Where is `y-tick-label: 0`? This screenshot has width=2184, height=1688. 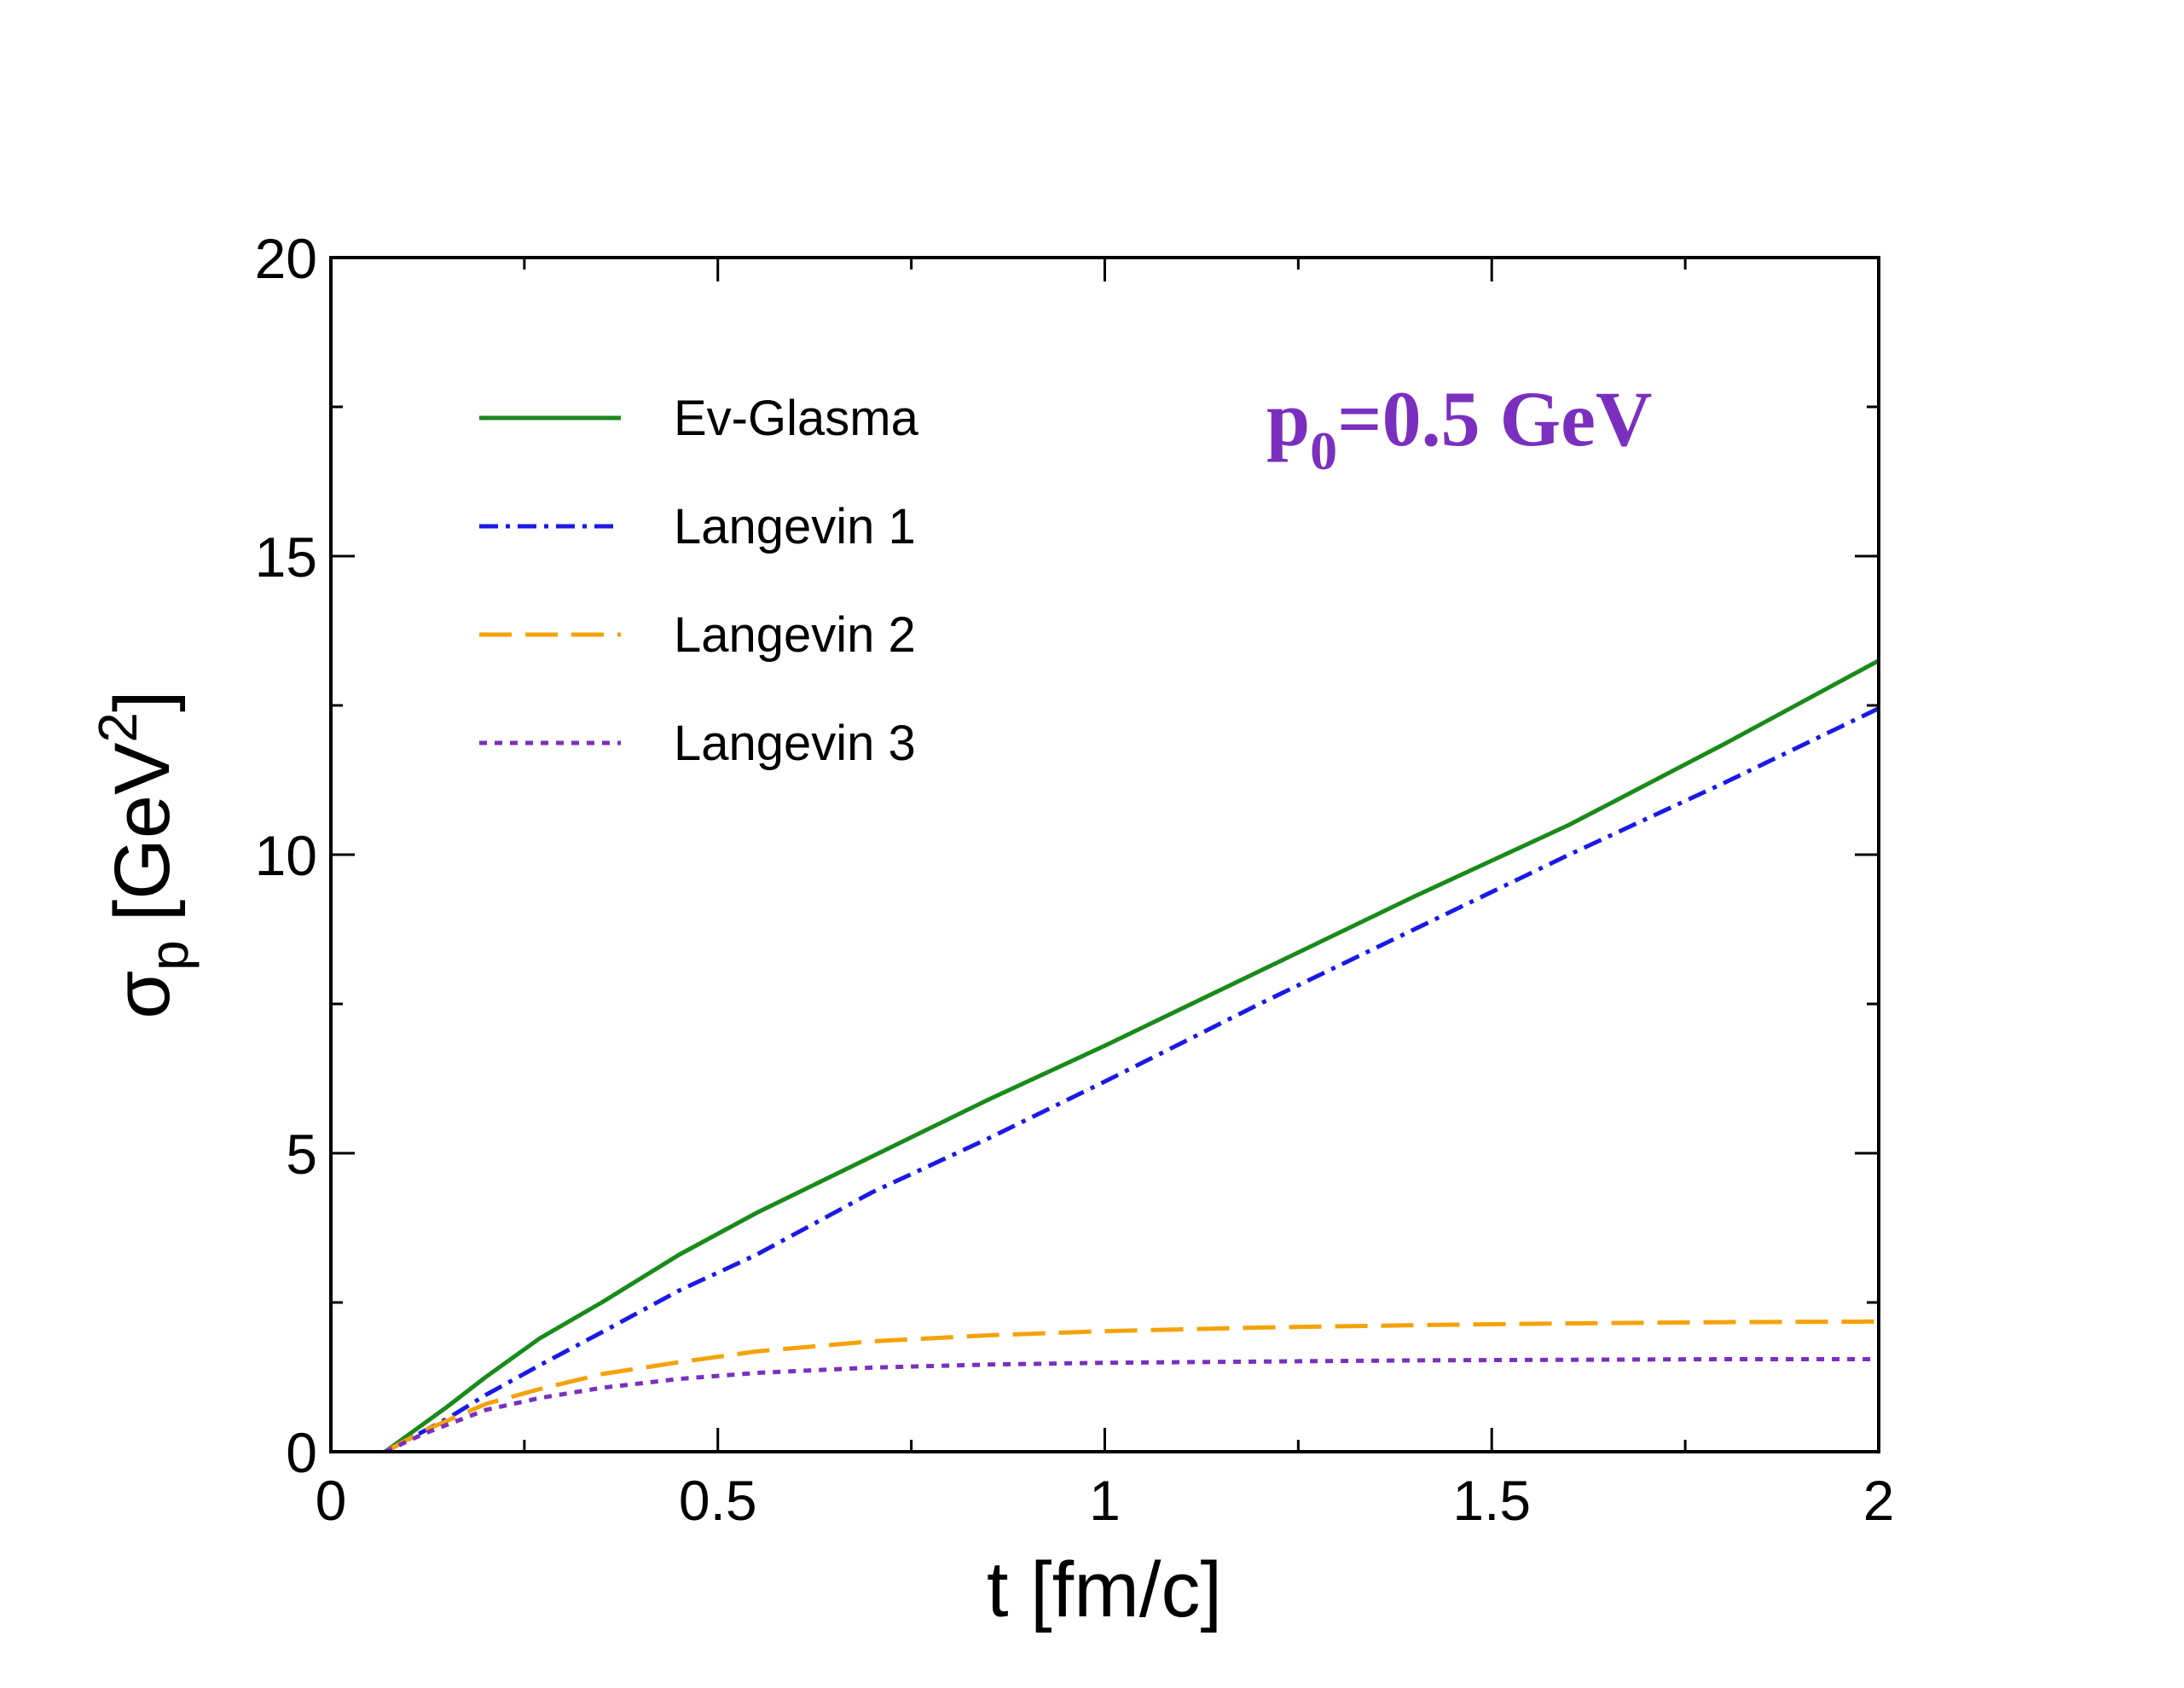
y-tick-label: 0 is located at coordinates (302, 1452).